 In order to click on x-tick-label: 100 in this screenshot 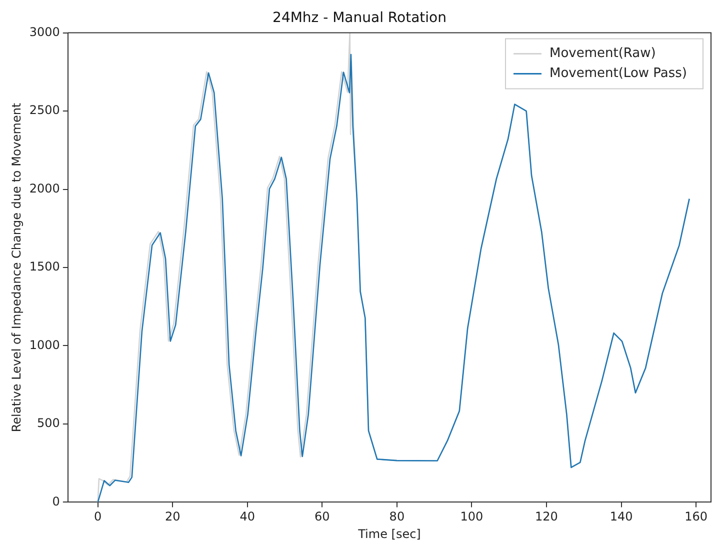, I will do `click(472, 517)`.